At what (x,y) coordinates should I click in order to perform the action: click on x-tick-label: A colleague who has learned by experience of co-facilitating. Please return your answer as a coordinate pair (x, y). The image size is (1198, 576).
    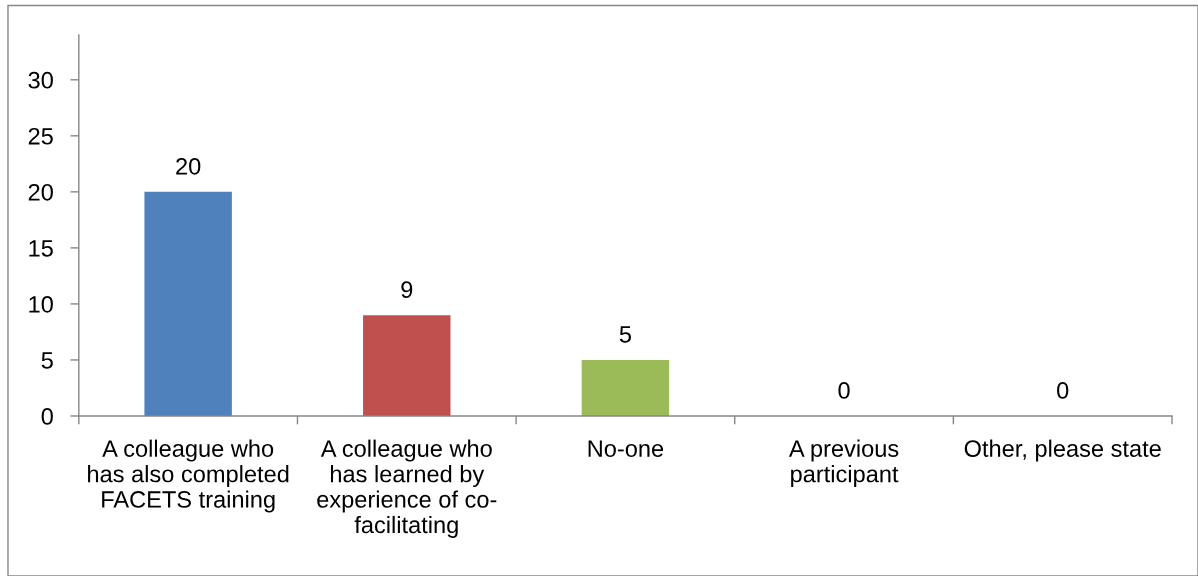
    Looking at the image, I should click on (407, 488).